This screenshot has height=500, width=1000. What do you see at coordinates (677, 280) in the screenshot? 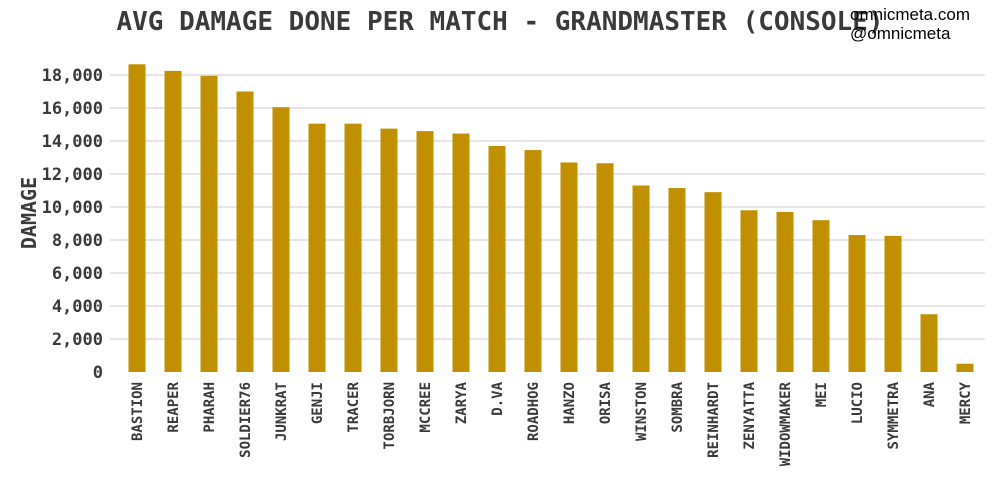
I see `bar-sombra` at bounding box center [677, 280].